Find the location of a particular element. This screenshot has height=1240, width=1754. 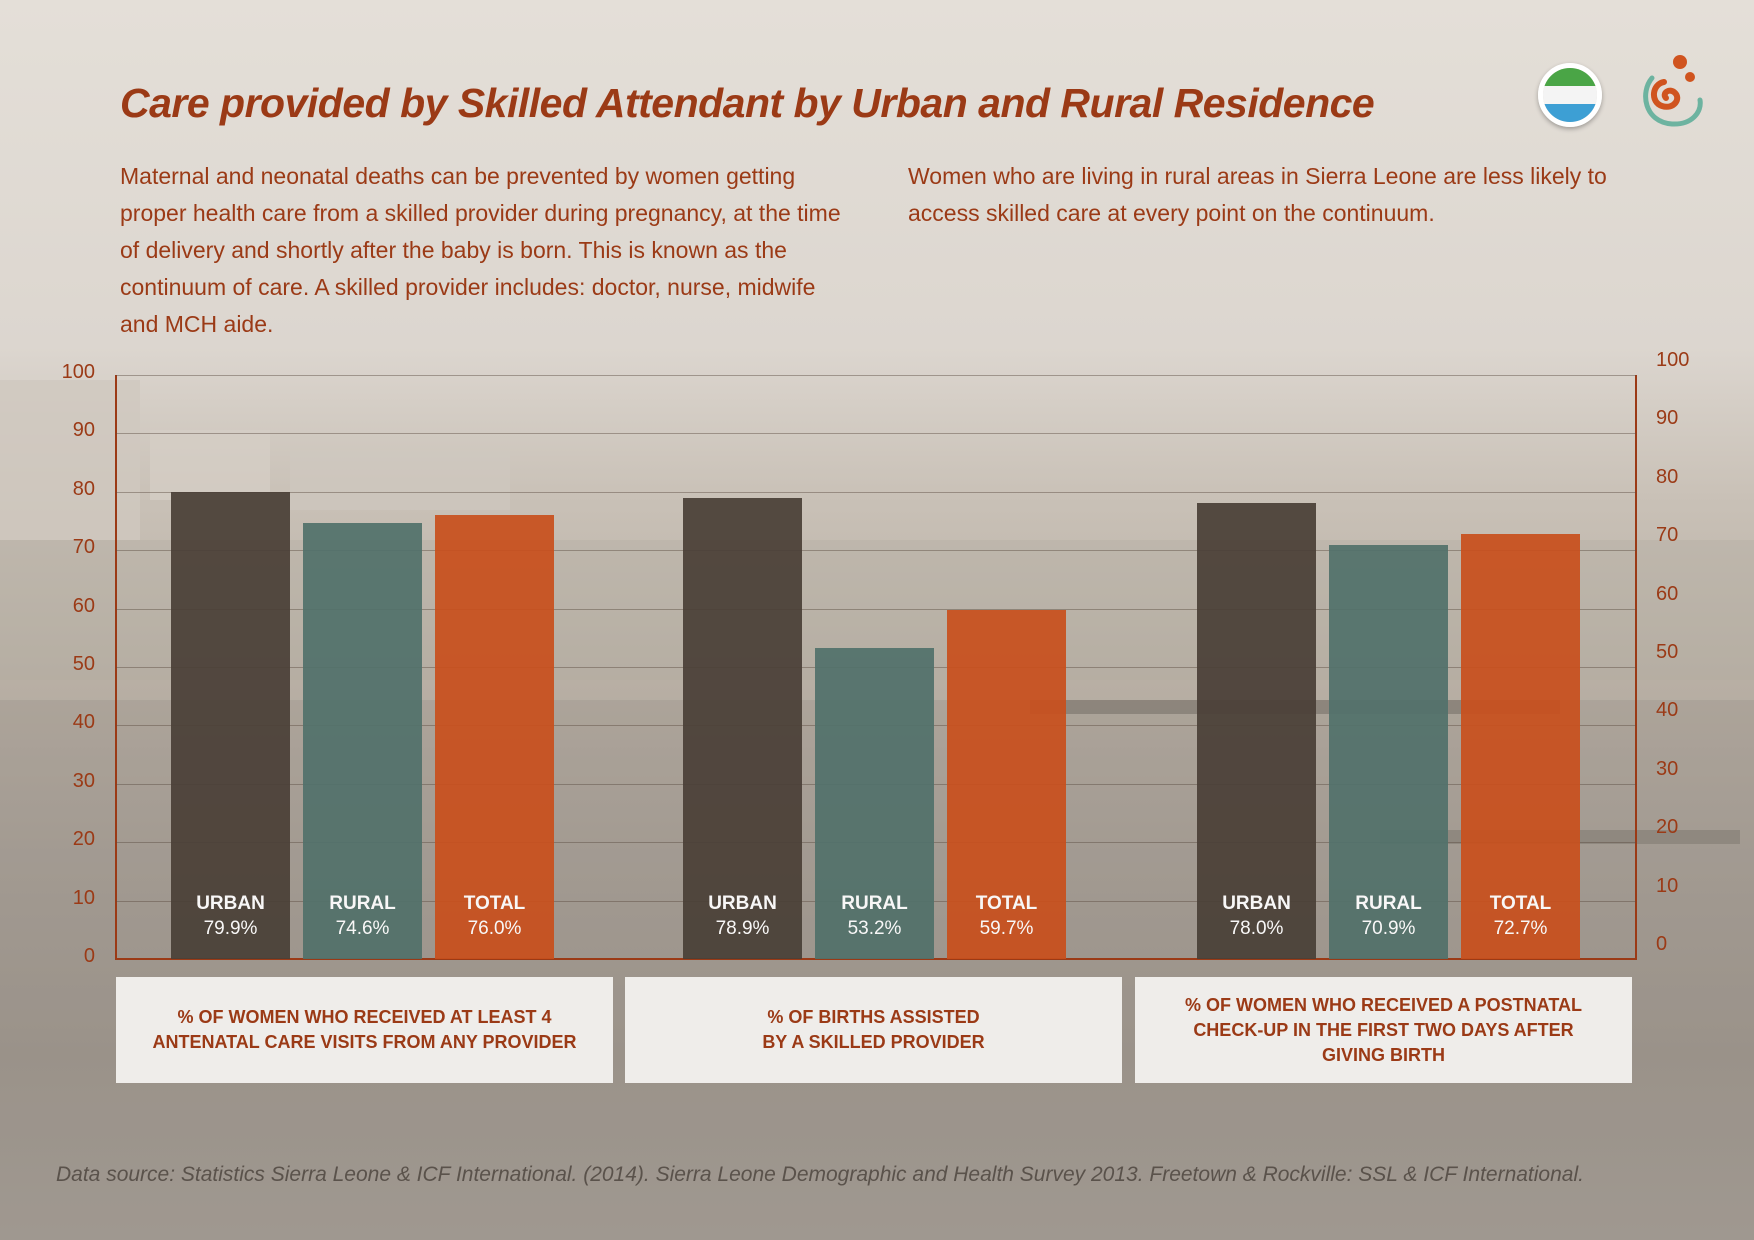

bar-value: 70.9% is located at coordinates (1388, 928).